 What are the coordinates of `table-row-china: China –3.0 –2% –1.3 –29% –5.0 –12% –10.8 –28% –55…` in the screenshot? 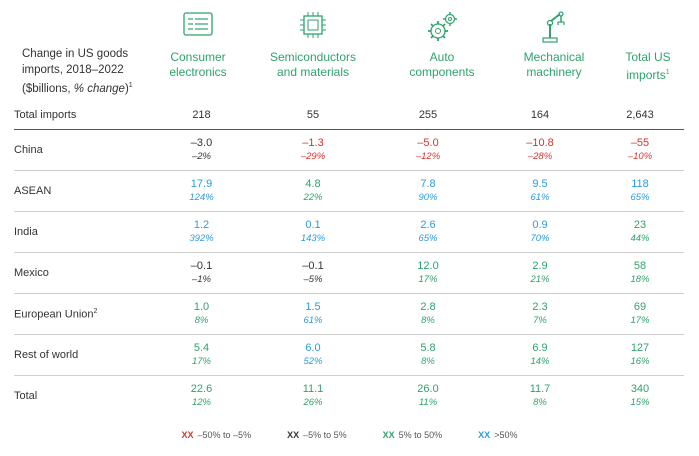 It's located at (349, 150).